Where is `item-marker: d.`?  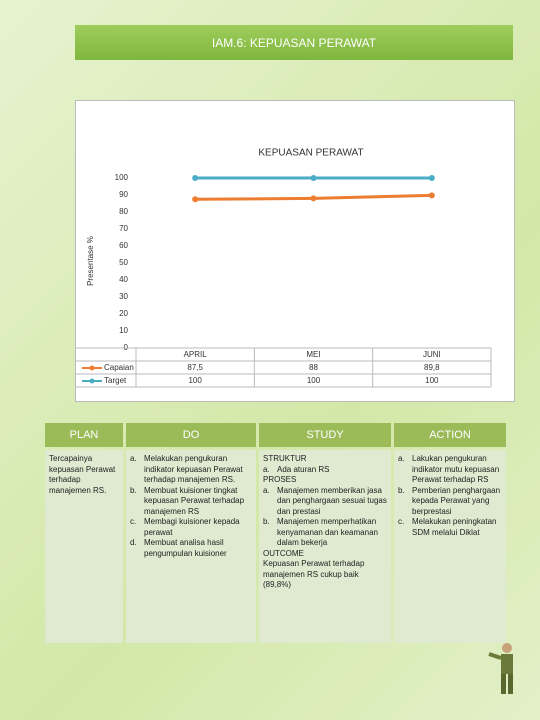
item-marker: d. is located at coordinates (133, 542).